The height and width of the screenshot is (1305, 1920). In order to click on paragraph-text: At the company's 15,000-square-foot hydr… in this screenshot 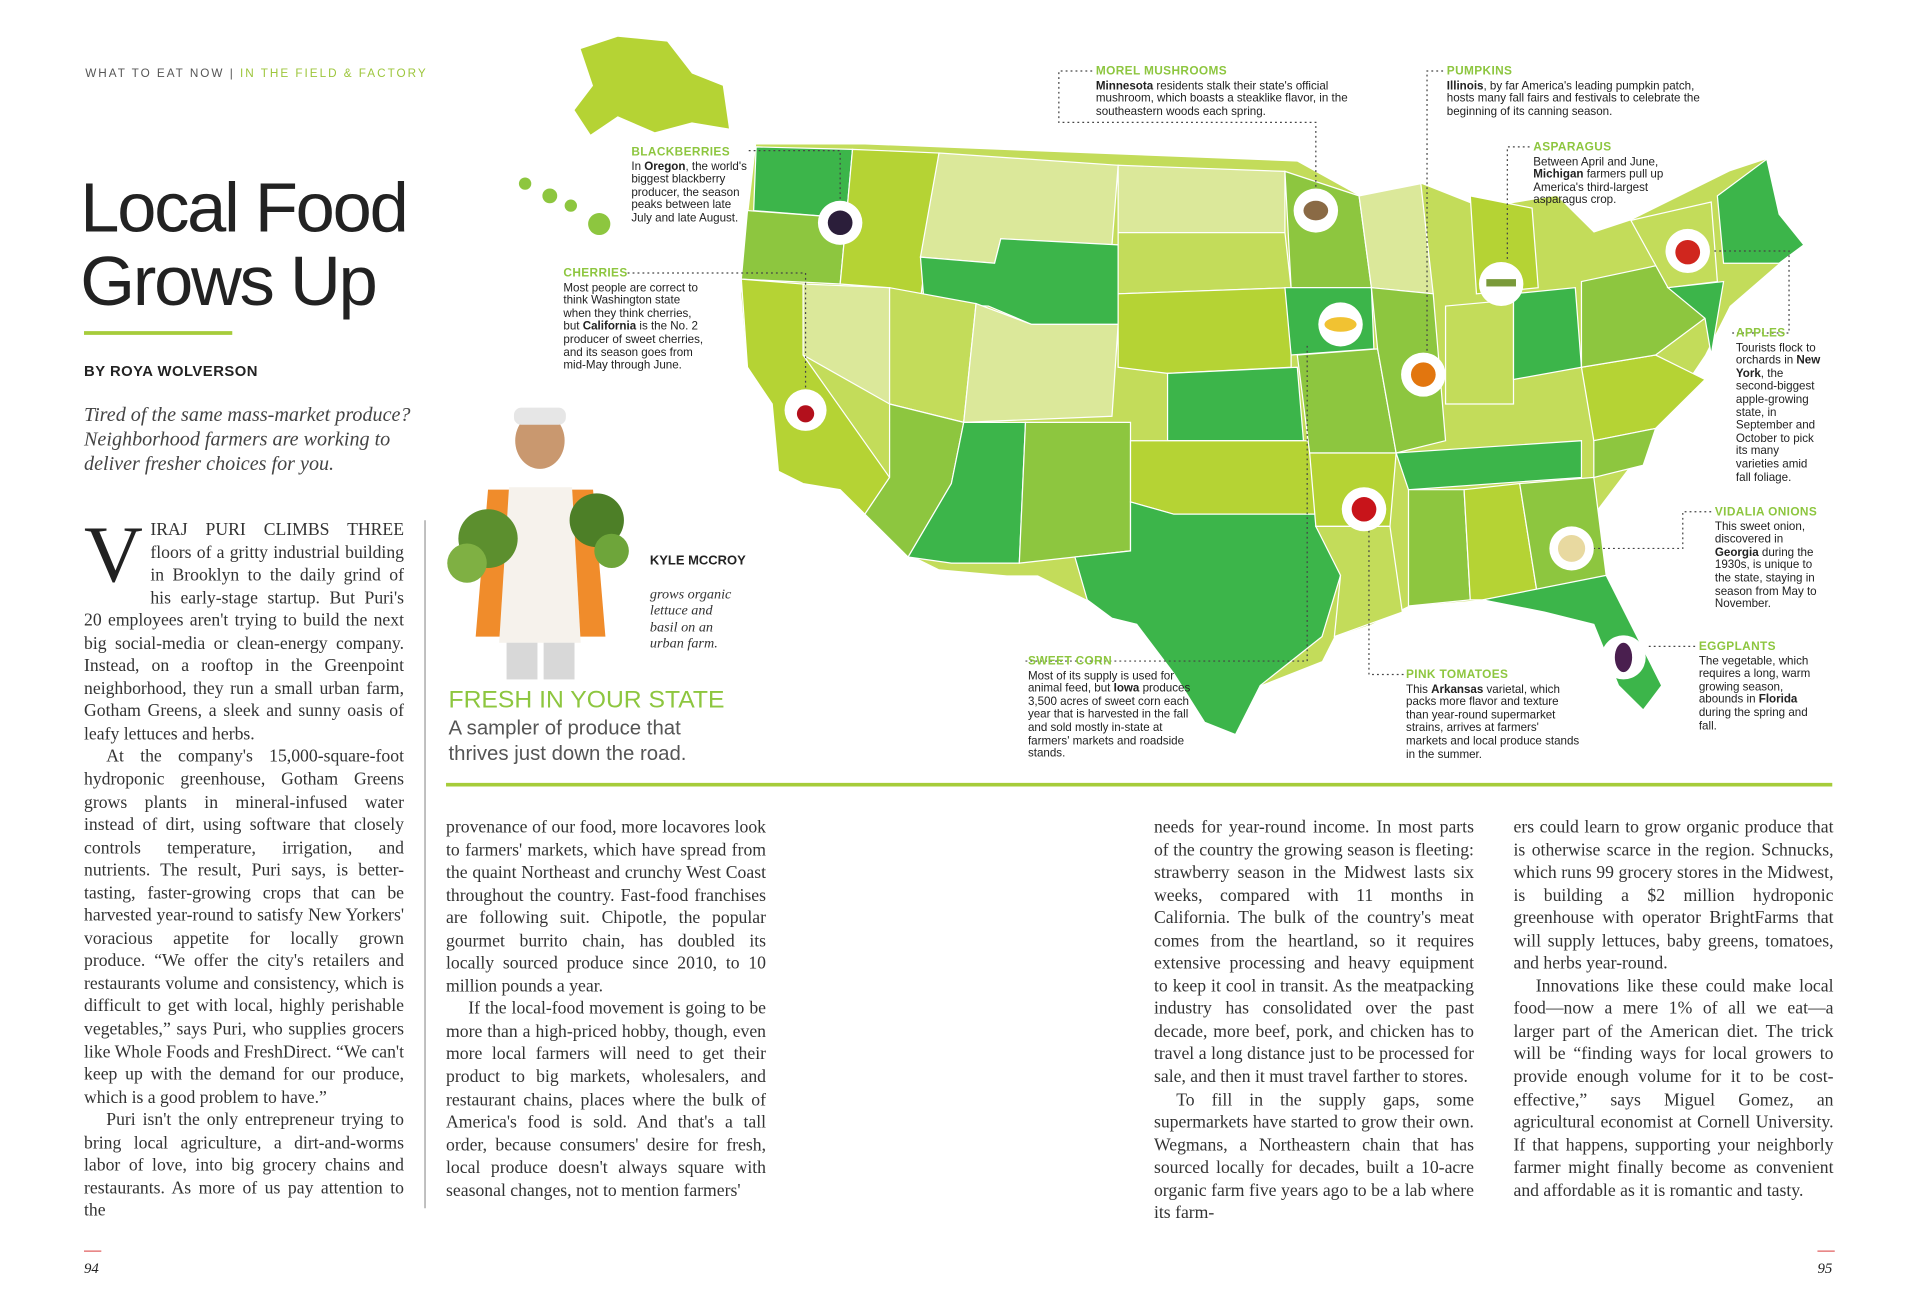, I will do `click(244, 927)`.